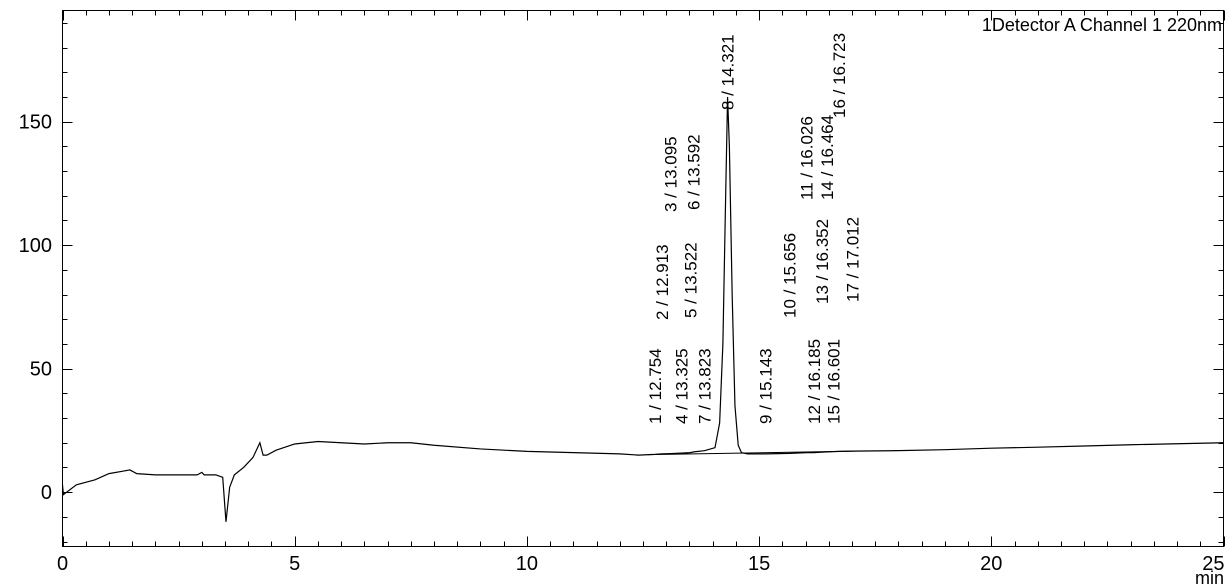 Image resolution: width=1227 pixels, height=588 pixels. What do you see at coordinates (1102, 25) in the screenshot?
I see `detector-label: 1Detector A Channel 1 220nm` at bounding box center [1102, 25].